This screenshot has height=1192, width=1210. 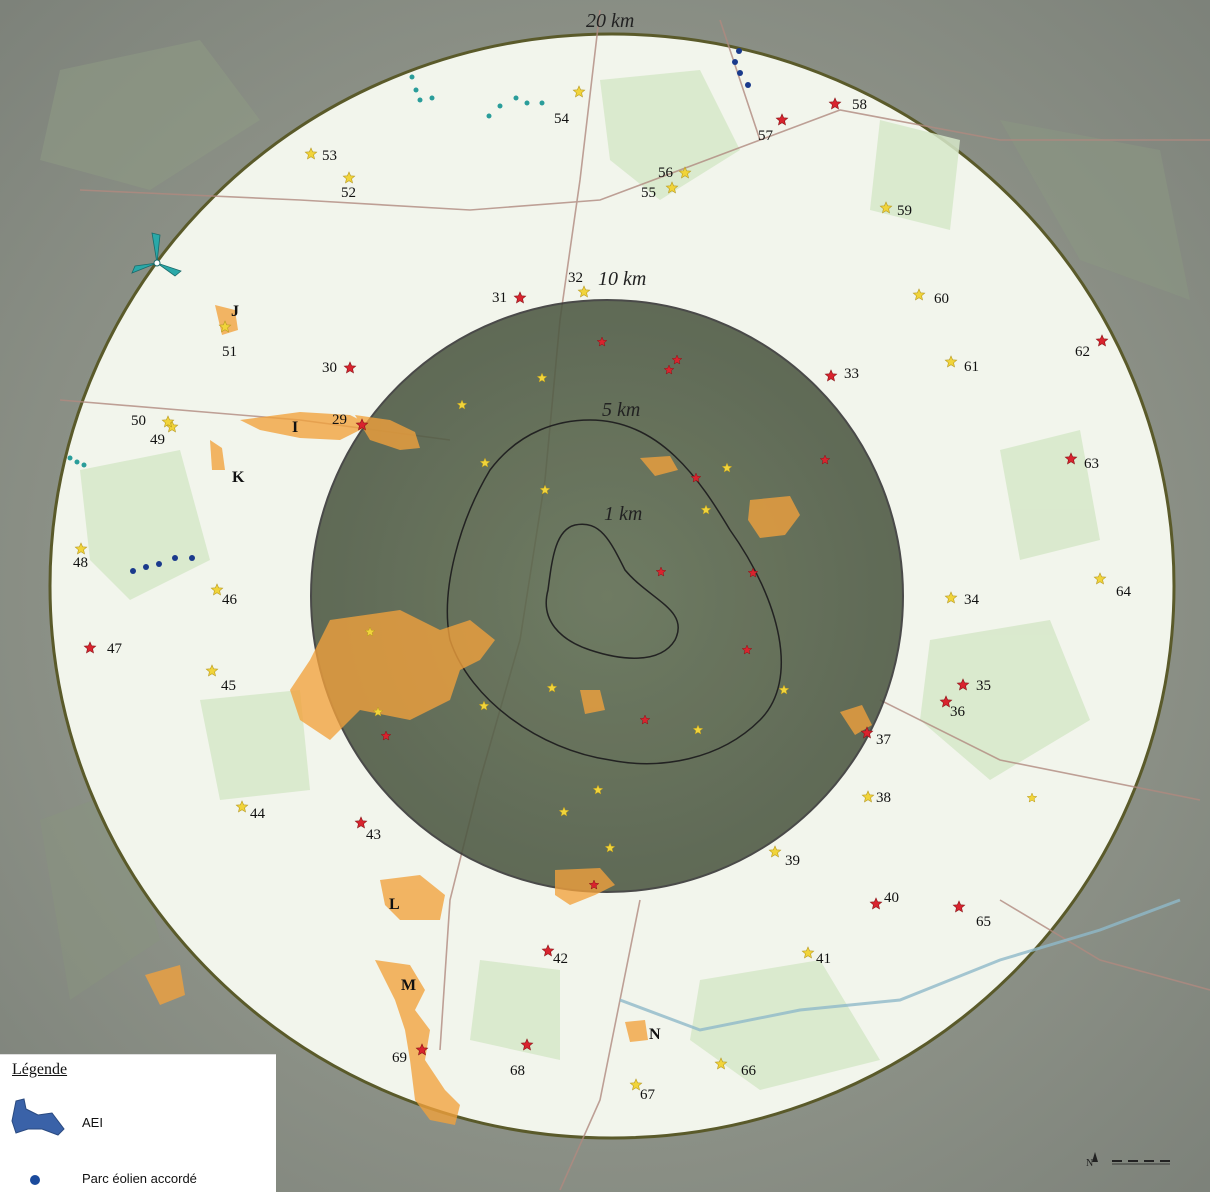 What do you see at coordinates (749, 1071) in the screenshot?
I see `site-label-66: 66` at bounding box center [749, 1071].